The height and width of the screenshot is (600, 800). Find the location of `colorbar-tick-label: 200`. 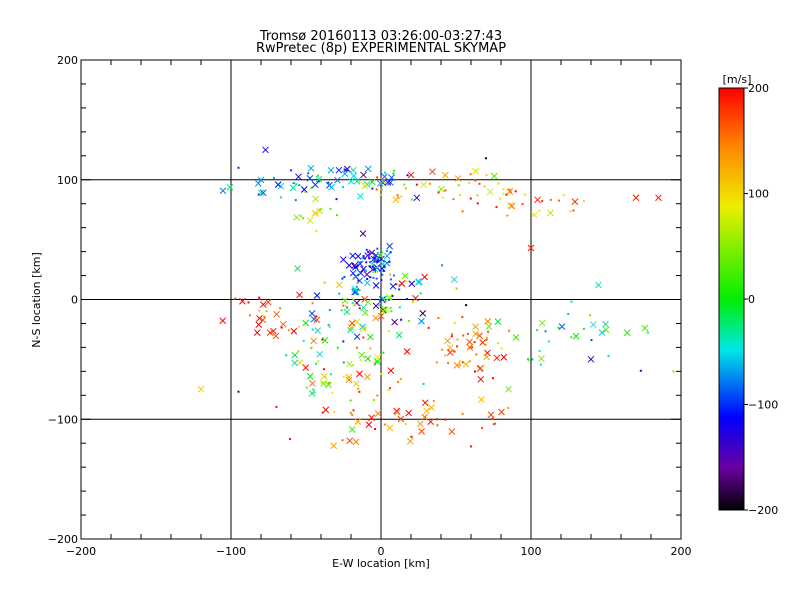

colorbar-tick-label: 200 is located at coordinates (758, 88).